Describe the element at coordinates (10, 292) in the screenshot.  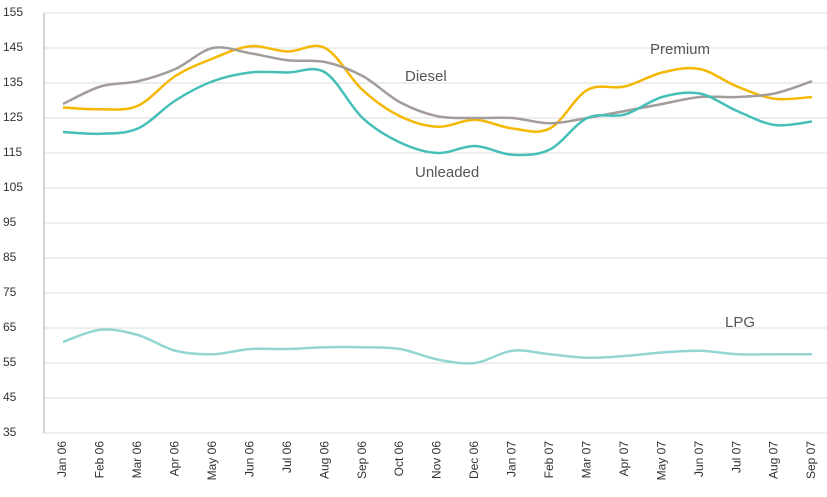
I see `y-tick-label: 75` at that location.